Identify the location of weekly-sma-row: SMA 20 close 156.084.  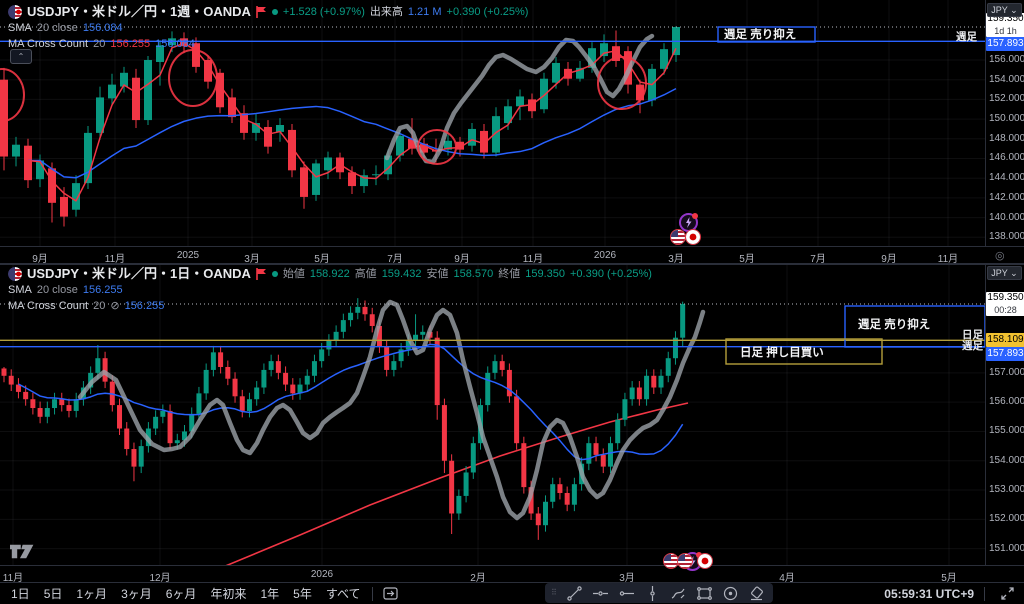
(268, 28).